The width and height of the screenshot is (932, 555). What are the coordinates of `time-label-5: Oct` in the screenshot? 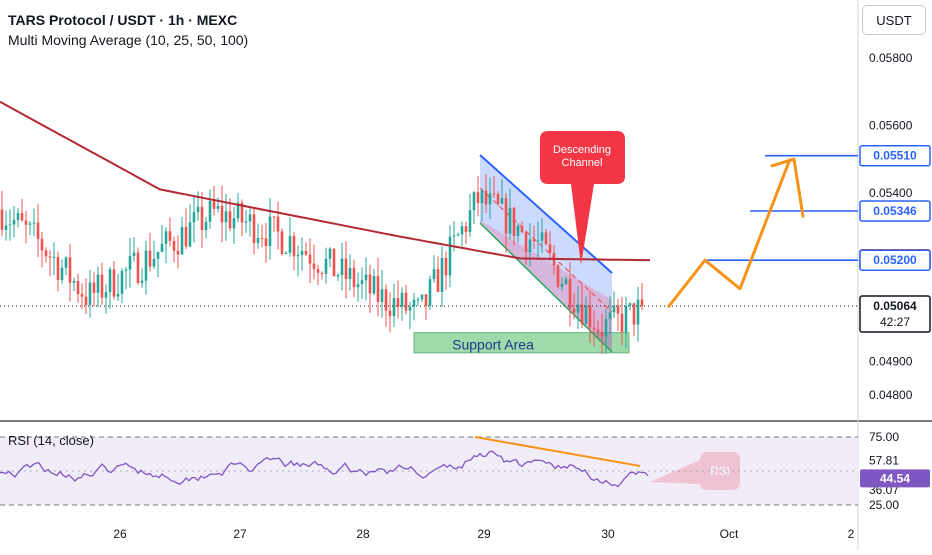 It's located at (729, 534).